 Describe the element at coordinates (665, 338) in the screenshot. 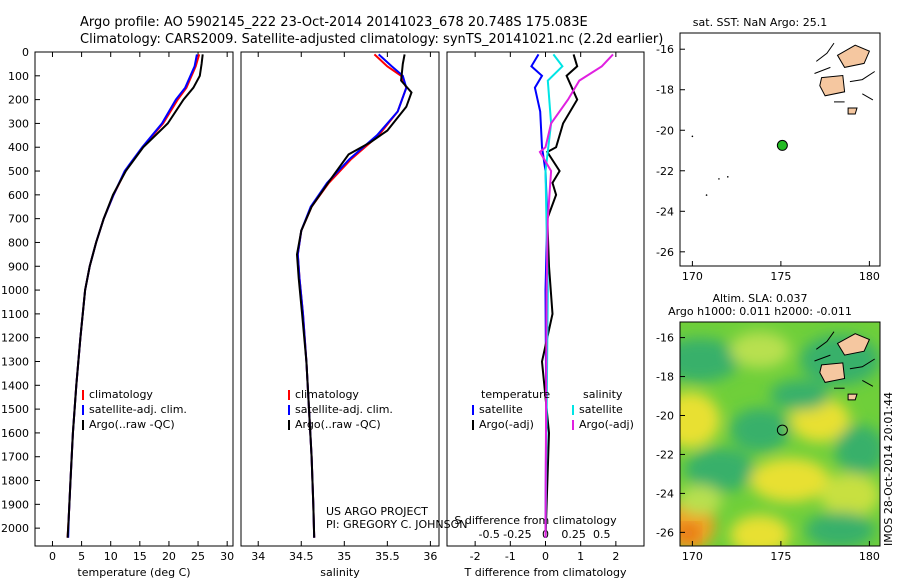

I see `map-ytick-label: -16` at that location.